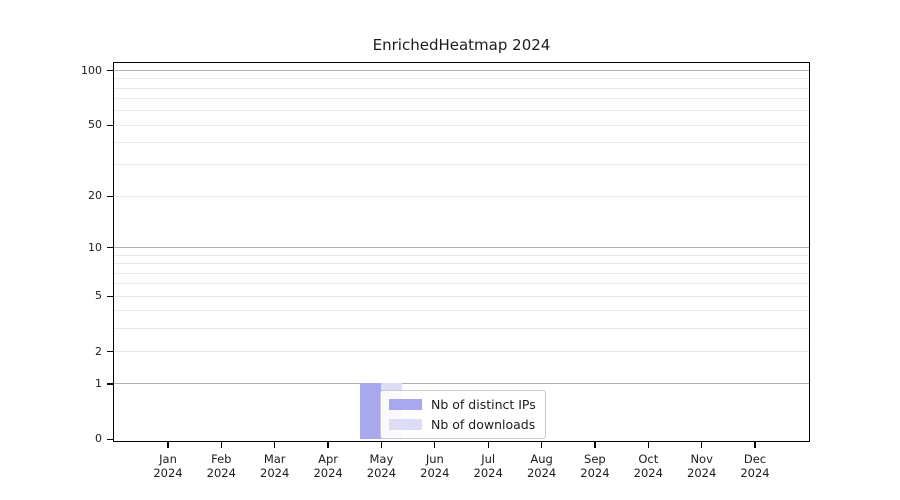  Describe the element at coordinates (98, 351) in the screenshot. I see `y-tick-label-2: 2` at that location.